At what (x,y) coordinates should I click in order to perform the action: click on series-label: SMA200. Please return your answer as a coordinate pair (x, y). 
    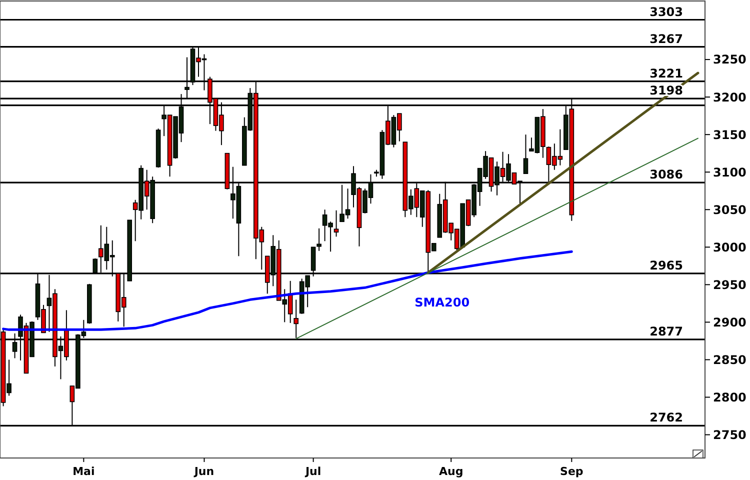
    Looking at the image, I should click on (442, 303).